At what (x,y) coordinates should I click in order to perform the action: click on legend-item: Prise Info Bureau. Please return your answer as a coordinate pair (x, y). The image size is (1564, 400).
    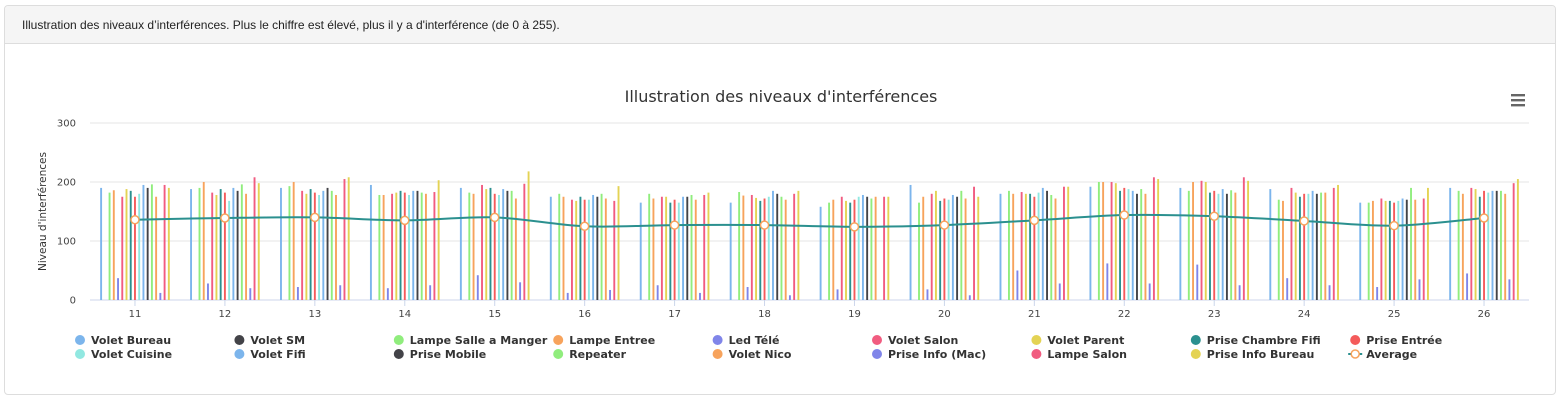
    Looking at the image, I should click on (1252, 354).